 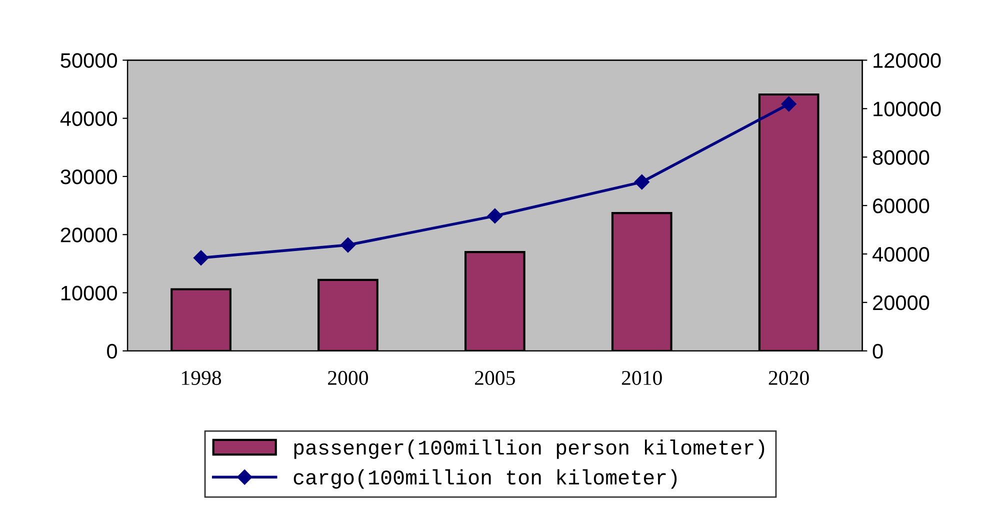 What do you see at coordinates (494, 377) in the screenshot?
I see `x-tick-label: 2005` at bounding box center [494, 377].